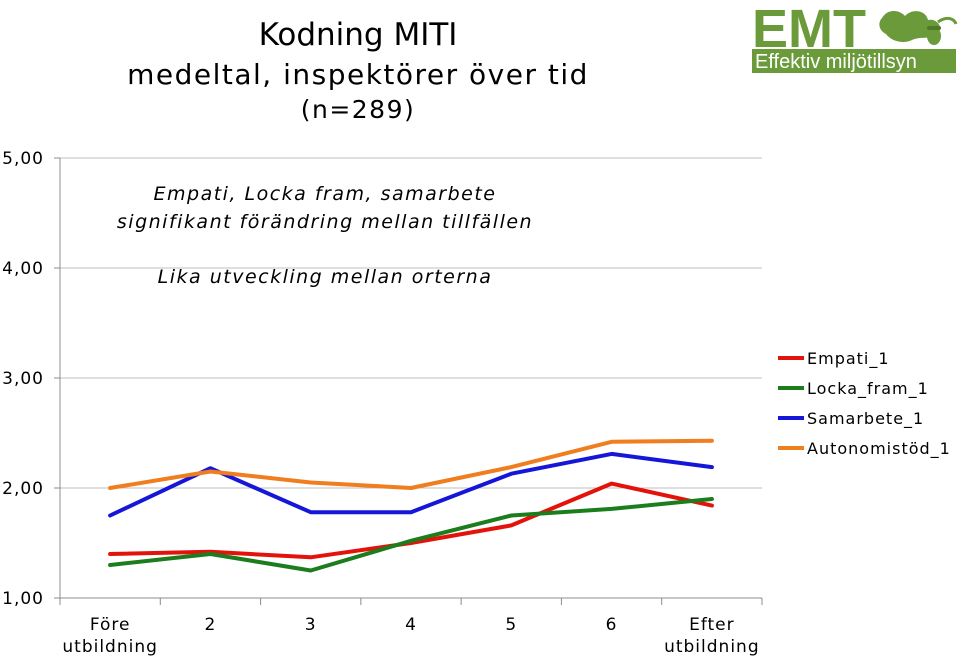 The height and width of the screenshot is (658, 960). I want to click on title-line-2: medeltal, inspektörer över tid, so click(358, 74).